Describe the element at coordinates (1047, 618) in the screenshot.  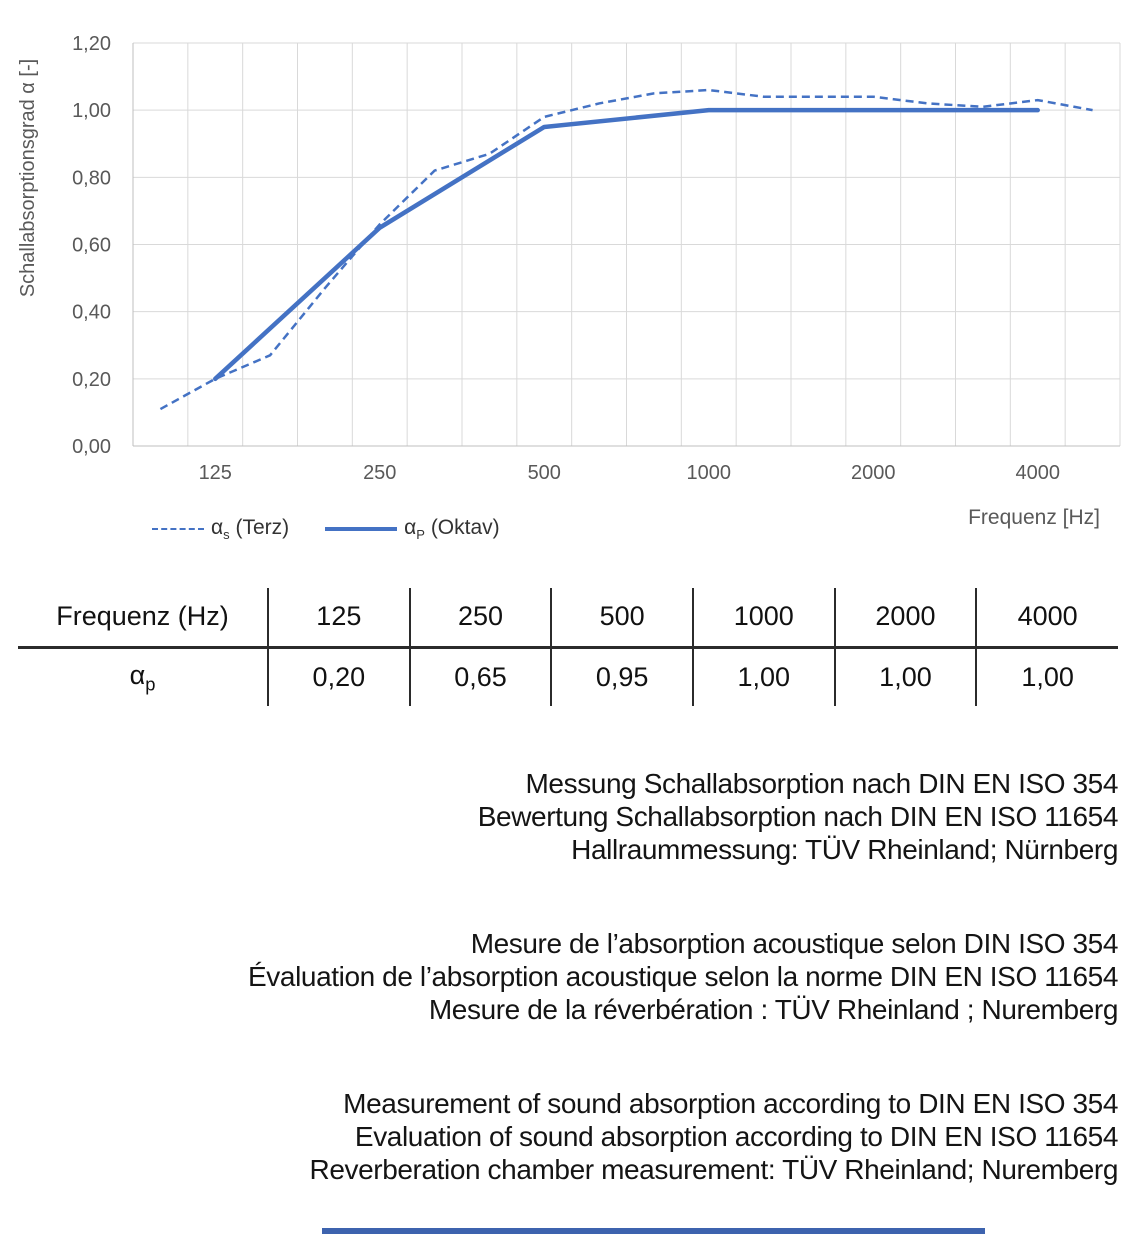
I see `table-header-cell: 4000` at that location.